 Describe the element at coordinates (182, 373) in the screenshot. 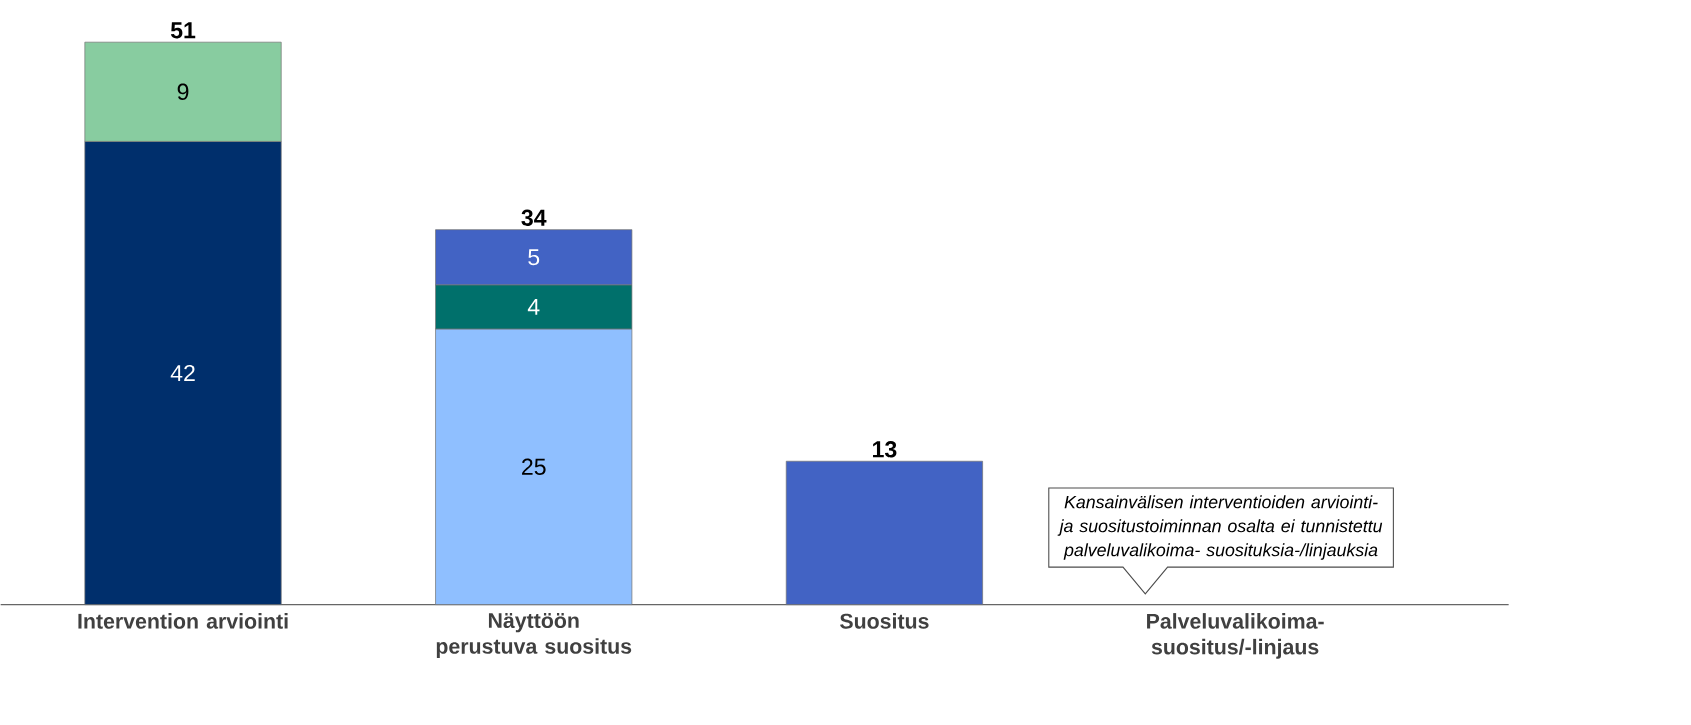

I see `data-label: 42` at that location.